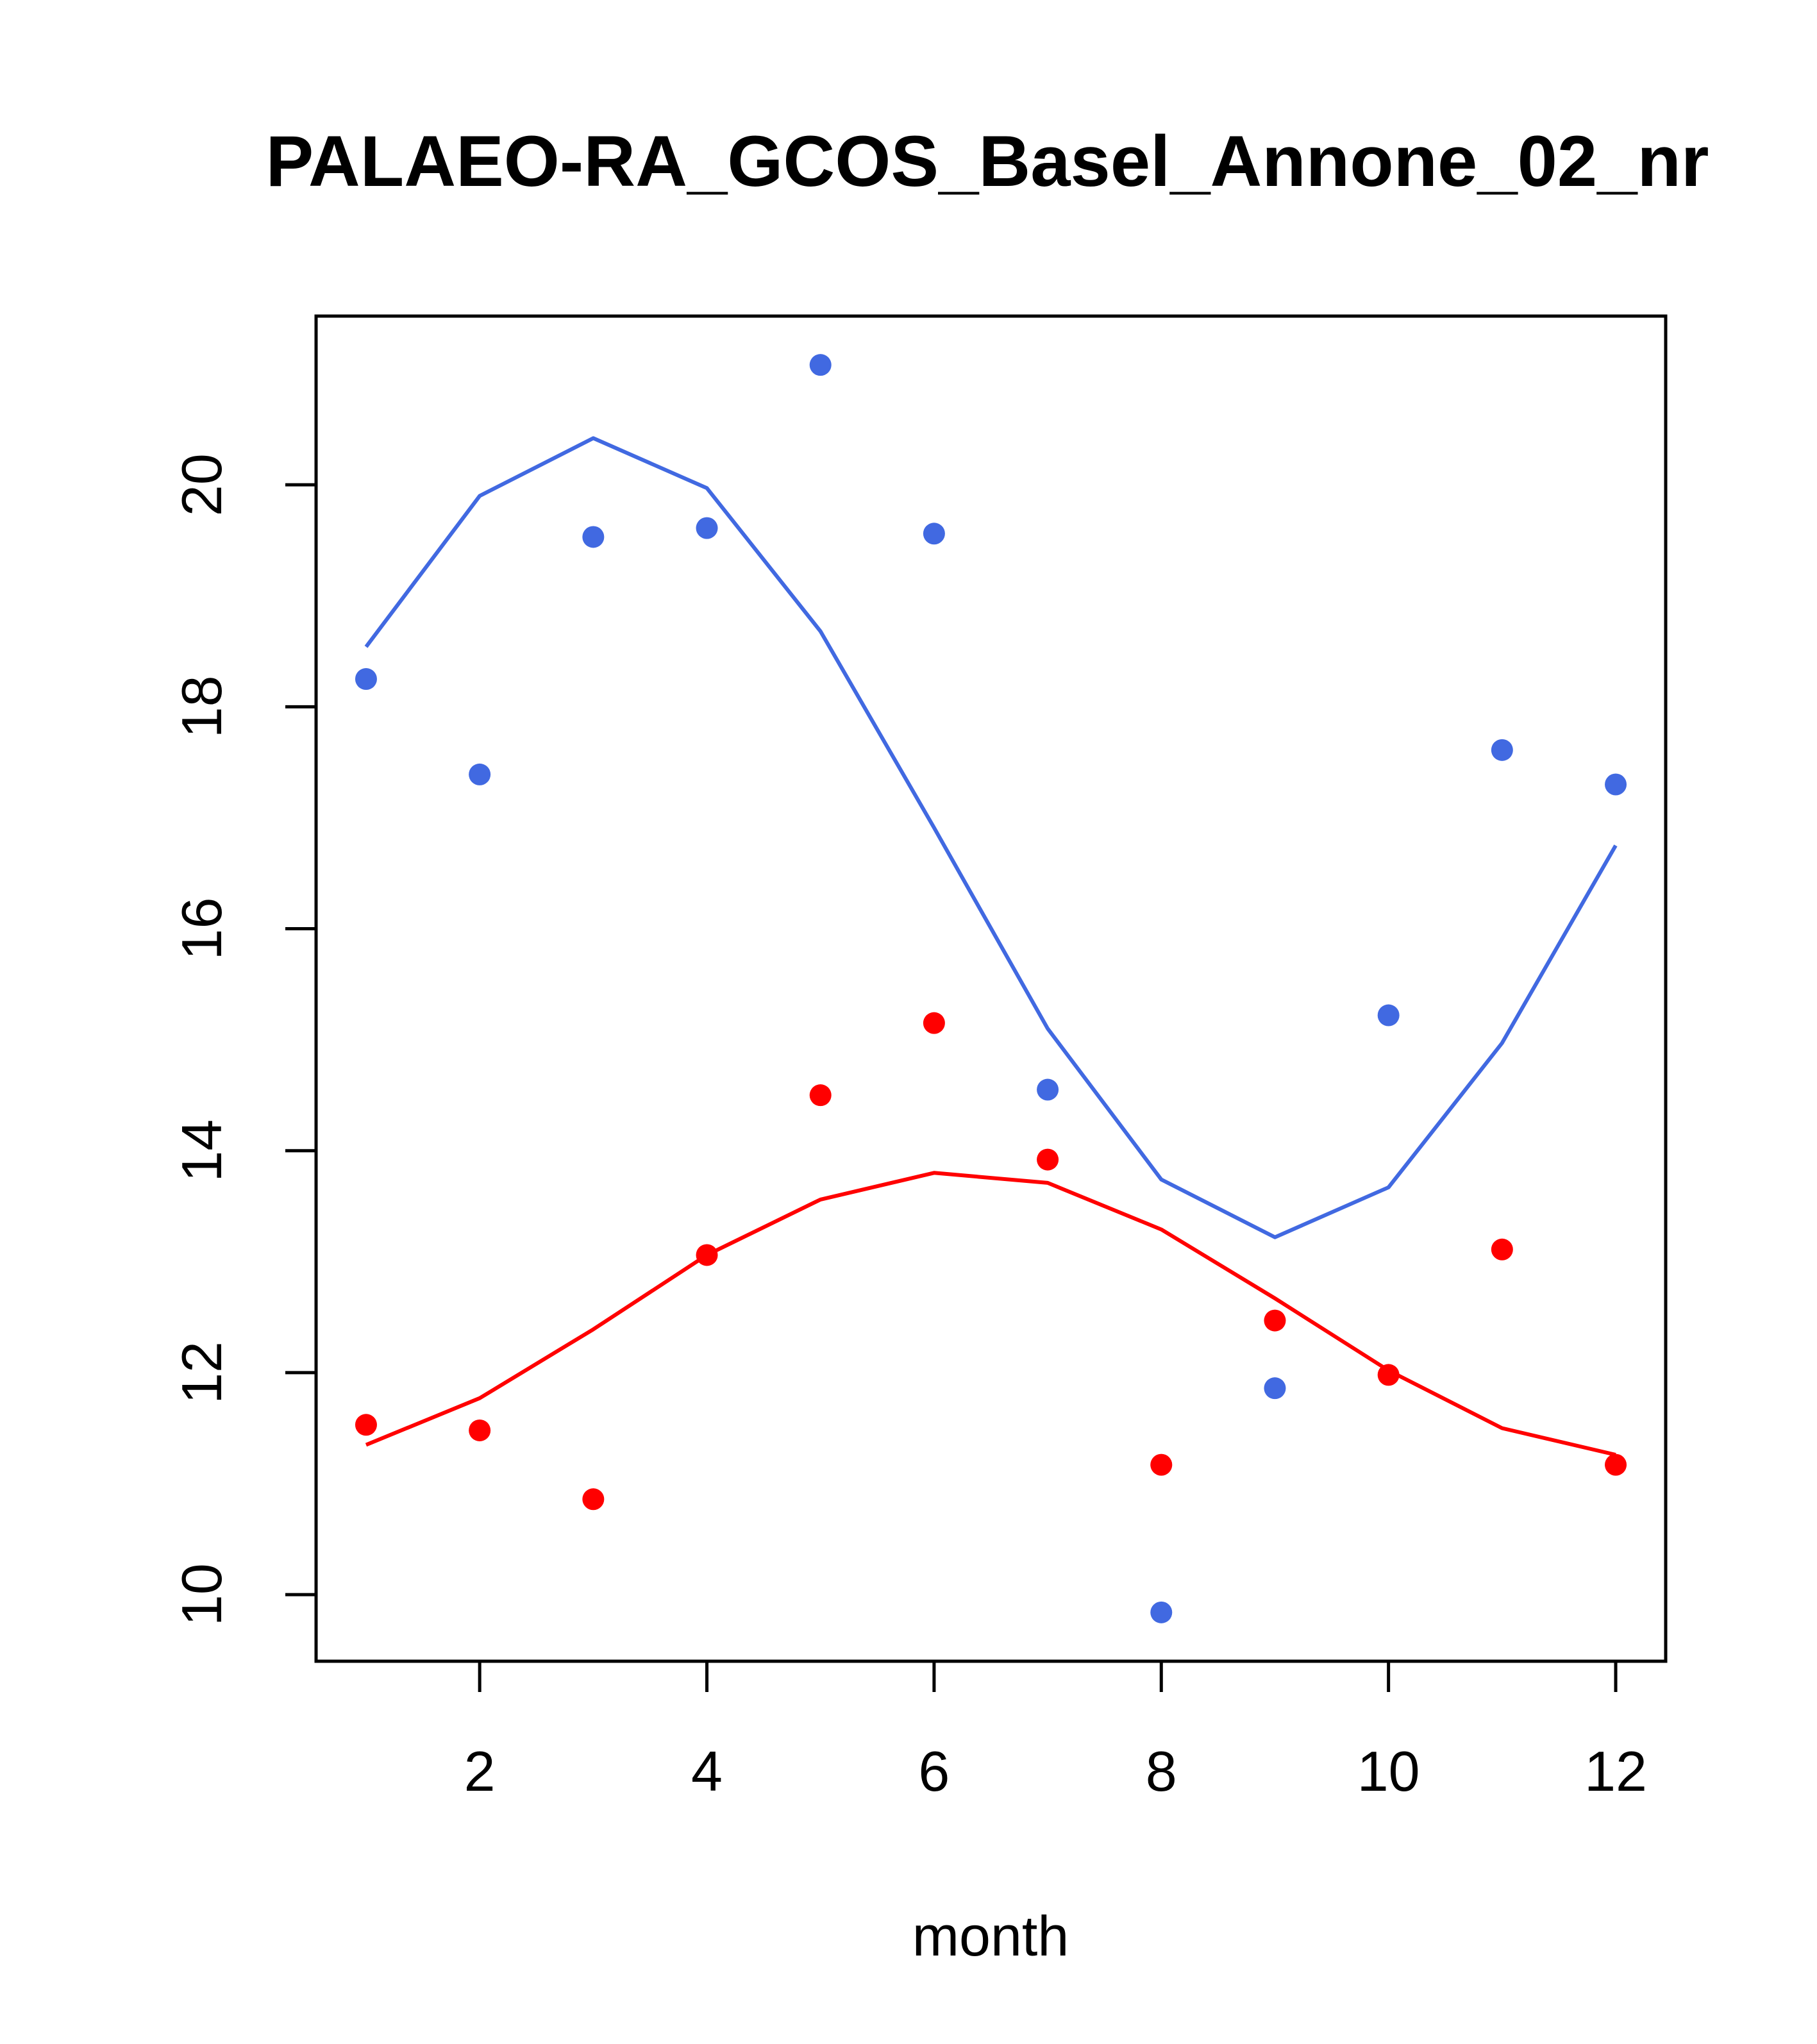 The height and width of the screenshot is (2044, 1817). I want to click on x-tick-label: 4, so click(707, 1771).